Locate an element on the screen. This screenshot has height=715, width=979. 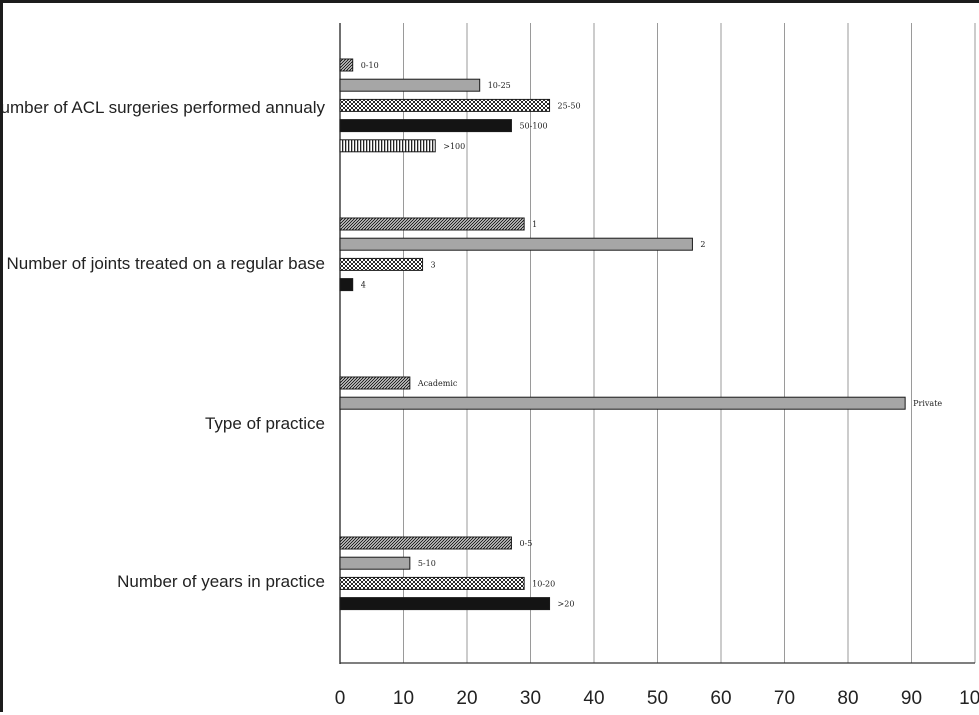
bar-label-0-3: 50-100 is located at coordinates (533, 126).